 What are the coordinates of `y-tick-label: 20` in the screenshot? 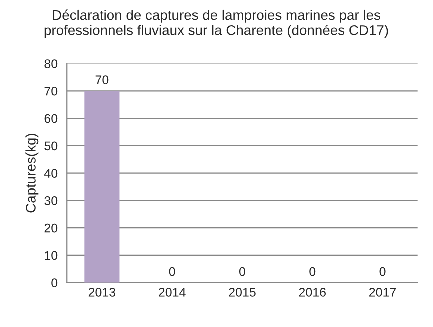 It's located at (51, 228).